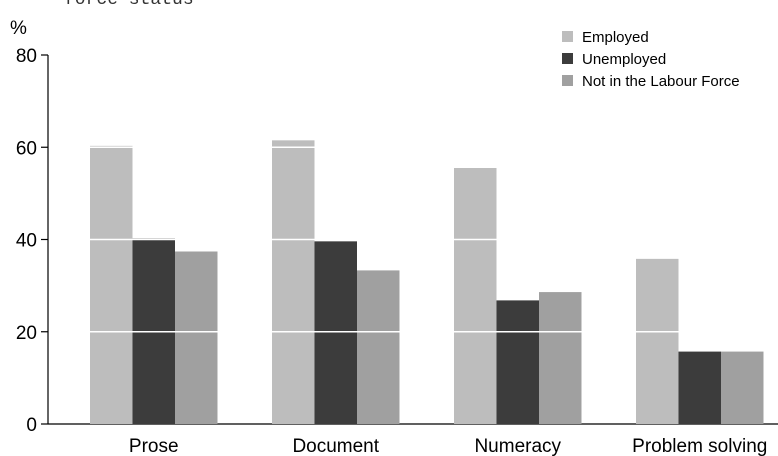 This screenshot has height=456, width=778. Describe the element at coordinates (378, 347) in the screenshot. I see `bar-not-in-the-labour-force-document` at that location.